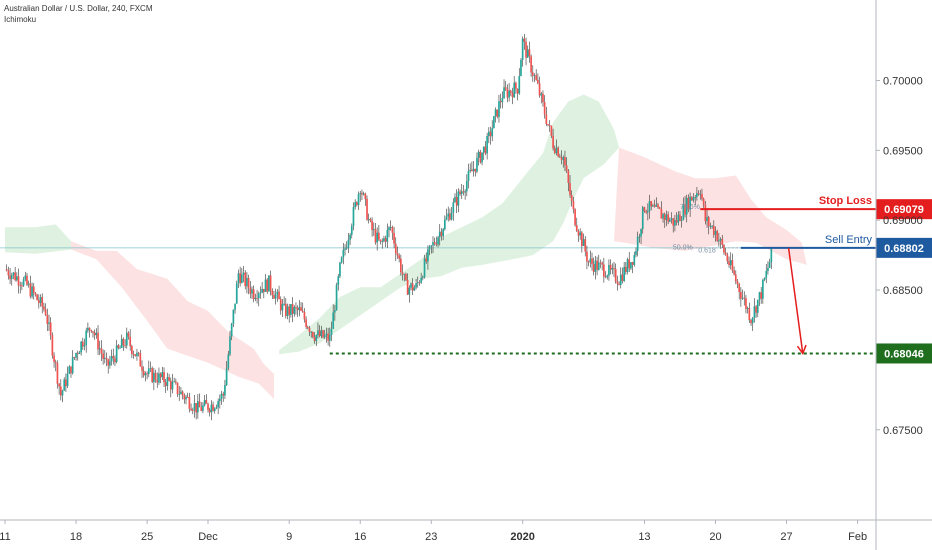 This screenshot has width=932, height=550. What do you see at coordinates (795, 300) in the screenshot?
I see `projection-arrow-shaft` at bounding box center [795, 300].